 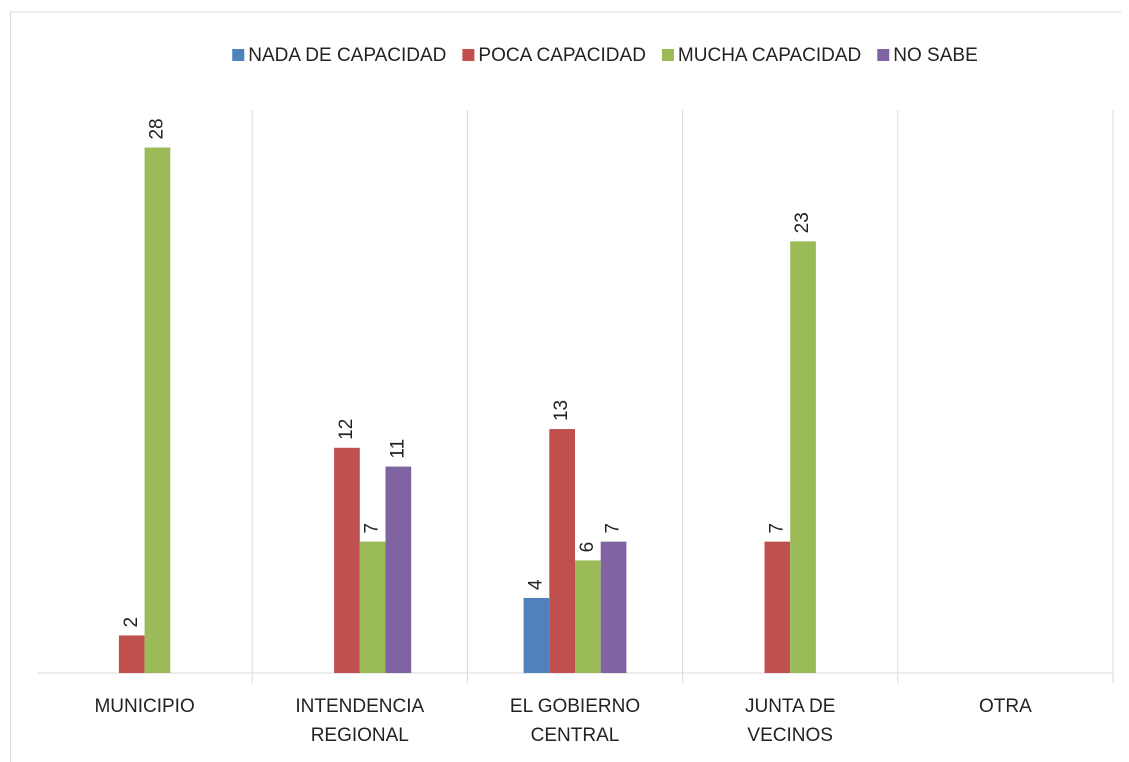 What do you see at coordinates (587, 547) in the screenshot?
I see `data-label: 6` at bounding box center [587, 547].